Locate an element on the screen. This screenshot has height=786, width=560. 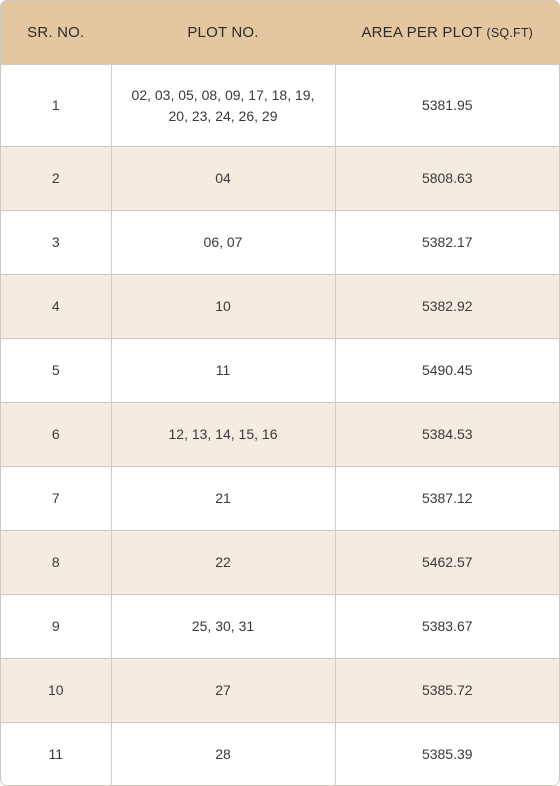
cell-sr-no: 11 is located at coordinates (56, 753).